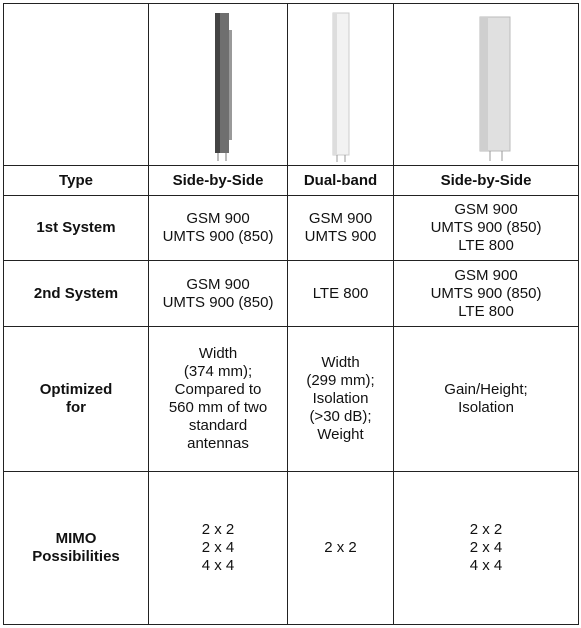 The height and width of the screenshot is (628, 581). I want to click on data-cell: Width (299 mm); Isolation (>30 dB); Weight, so click(340, 399).